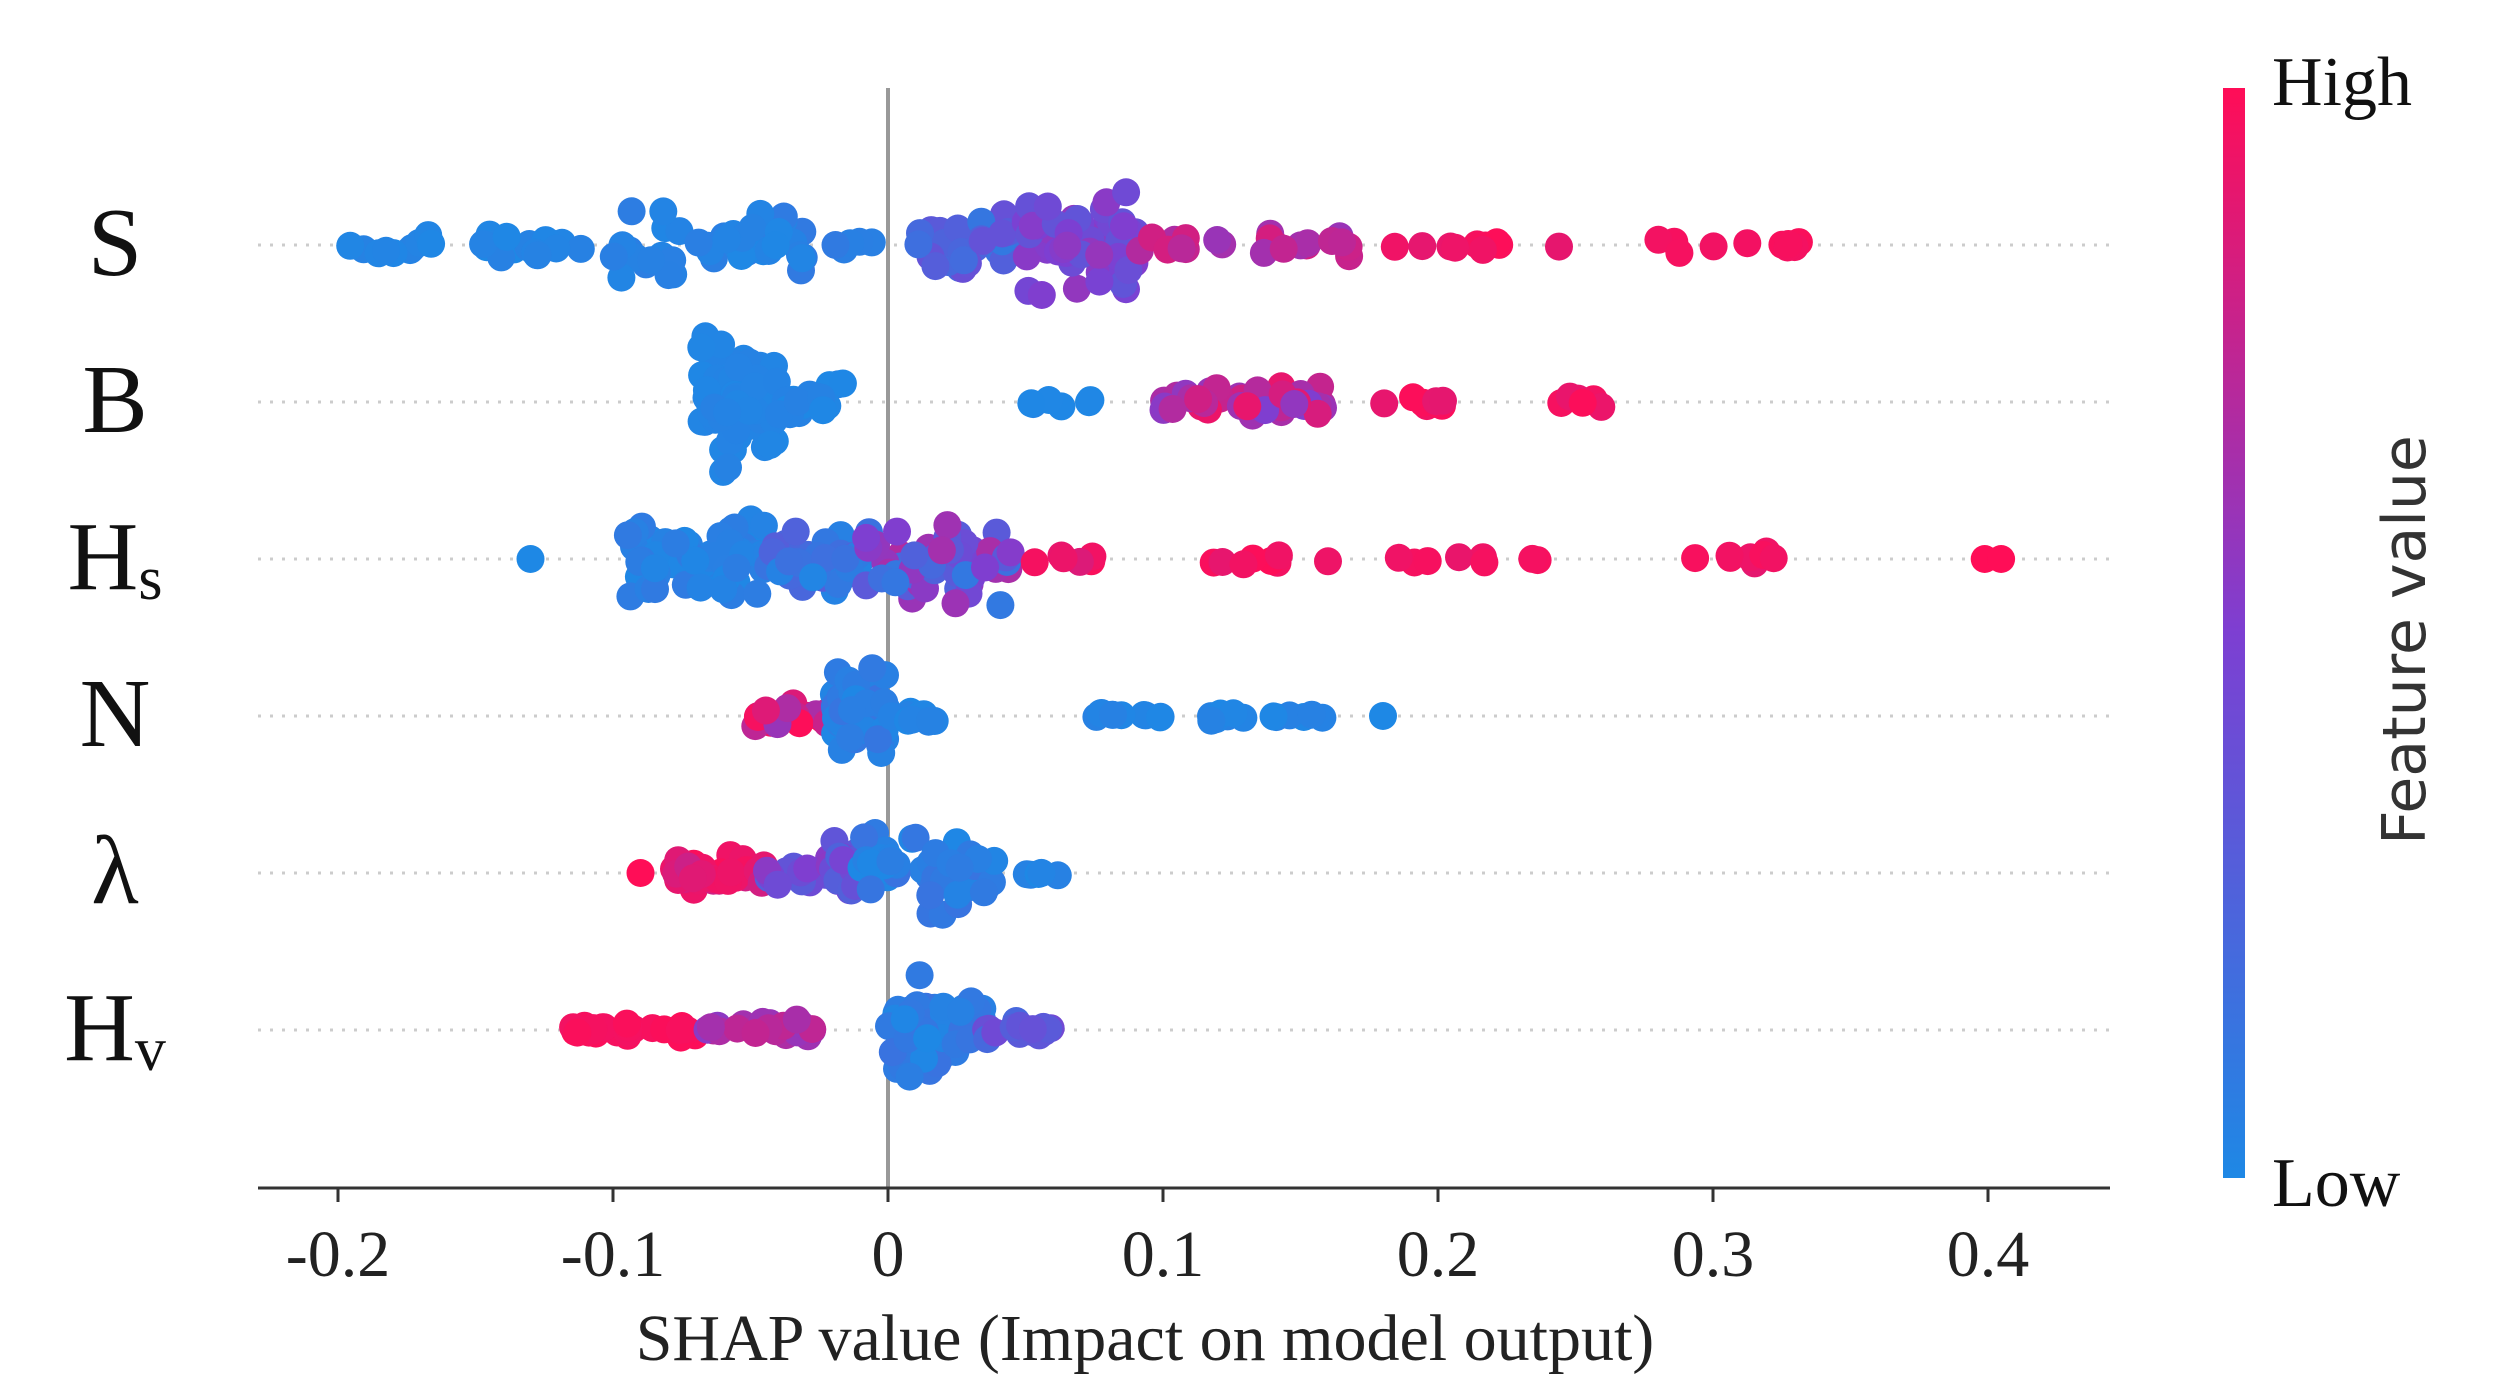  What do you see at coordinates (338, 1254) in the screenshot?
I see `x-tick-label: -0.2` at bounding box center [338, 1254].